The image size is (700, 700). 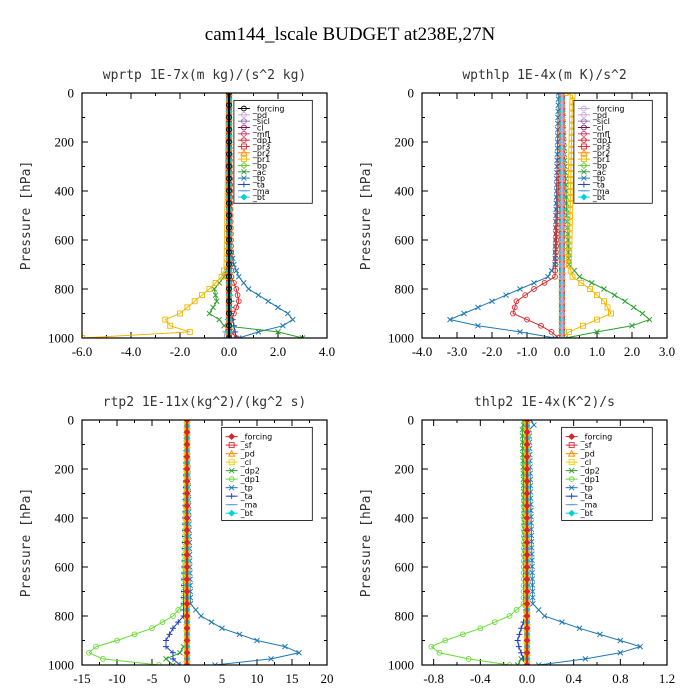 I want to click on y-tick-label: 200, so click(x=405, y=142).